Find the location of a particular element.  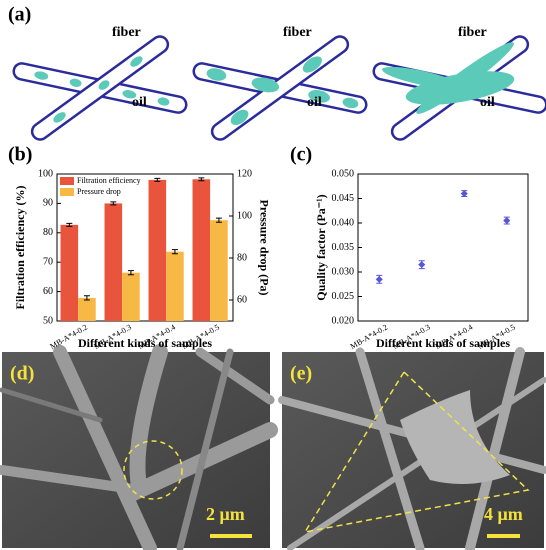

scale-label: 2 μm is located at coordinates (225, 514).